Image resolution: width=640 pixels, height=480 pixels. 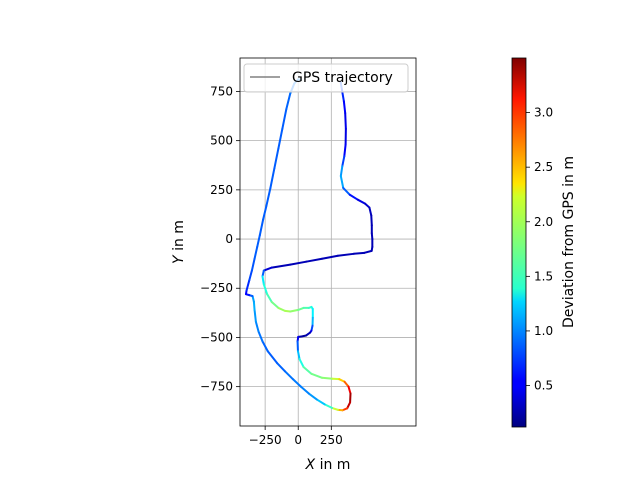 What do you see at coordinates (216, 337) in the screenshot?
I see `y-tick-label: −500` at bounding box center [216, 337].